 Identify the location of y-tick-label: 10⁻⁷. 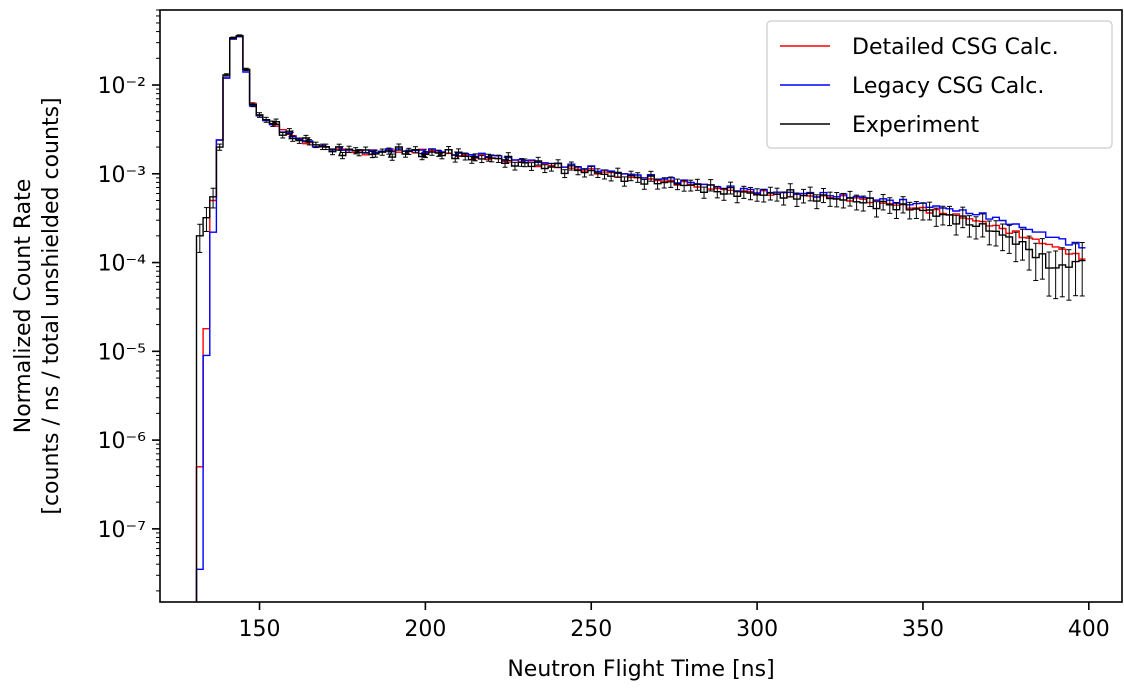
(122, 530).